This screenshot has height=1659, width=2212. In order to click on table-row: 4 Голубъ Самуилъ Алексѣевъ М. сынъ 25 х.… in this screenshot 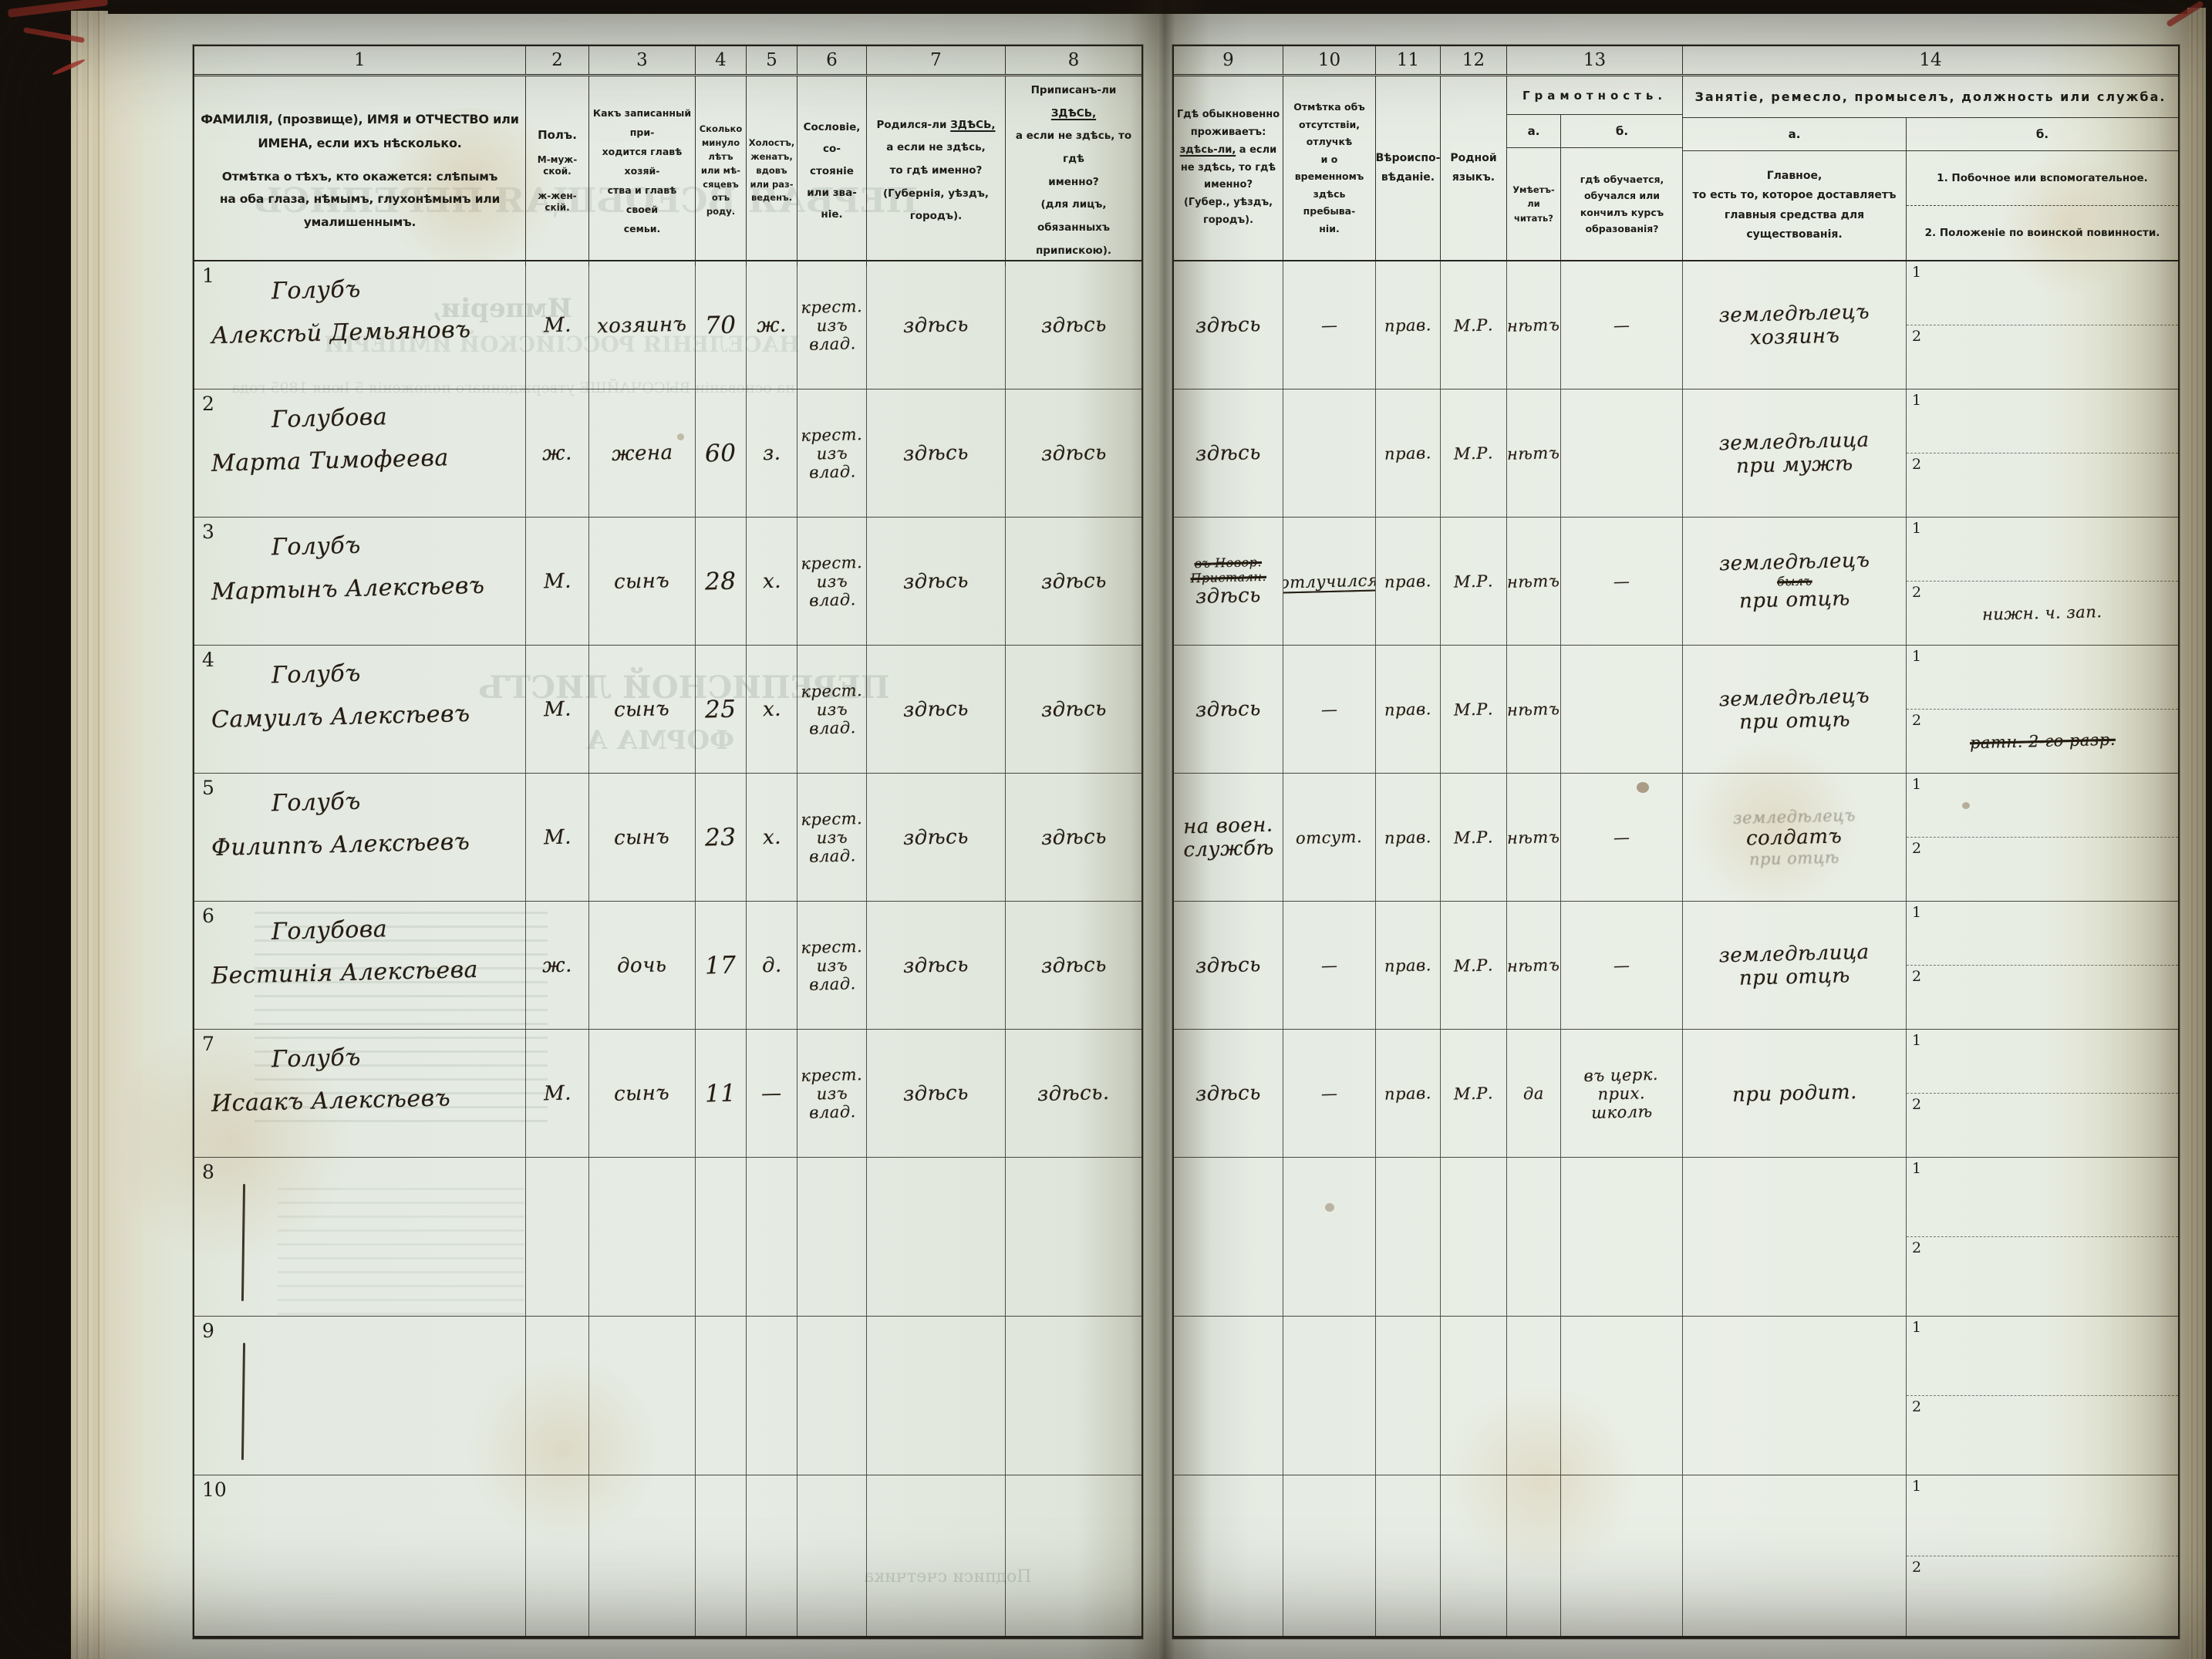, I will do `click(667, 710)`.